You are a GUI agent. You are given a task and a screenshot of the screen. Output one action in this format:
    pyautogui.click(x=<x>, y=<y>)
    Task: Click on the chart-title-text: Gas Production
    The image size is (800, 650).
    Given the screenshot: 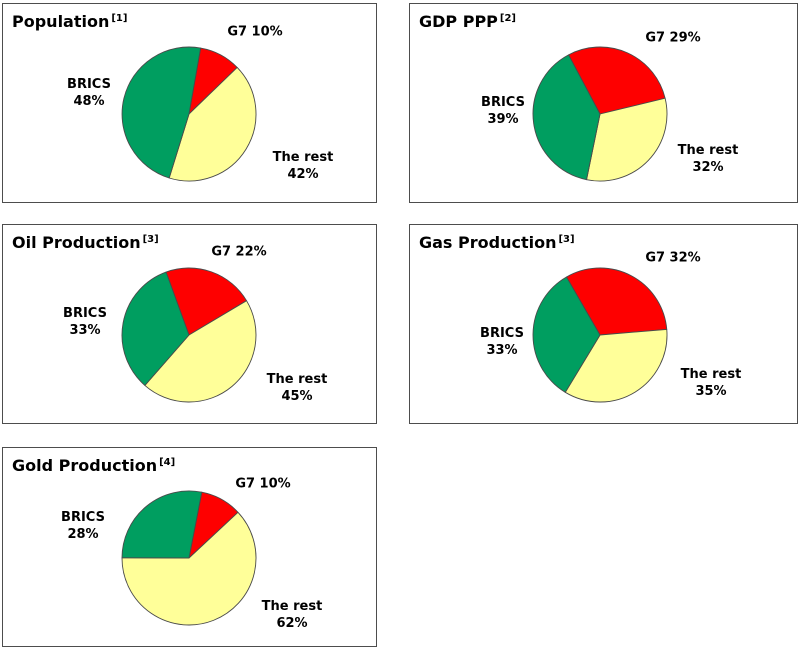 What is the action you would take?
    pyautogui.click(x=488, y=242)
    